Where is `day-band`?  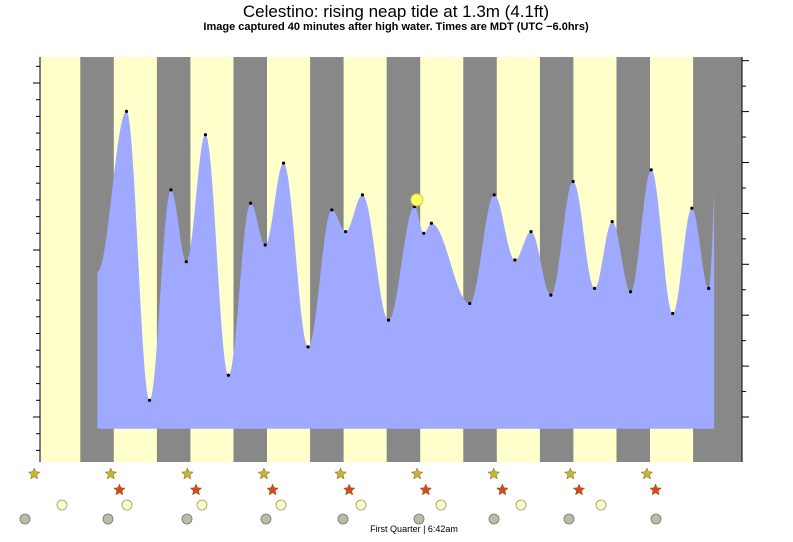 day-band is located at coordinates (60, 259).